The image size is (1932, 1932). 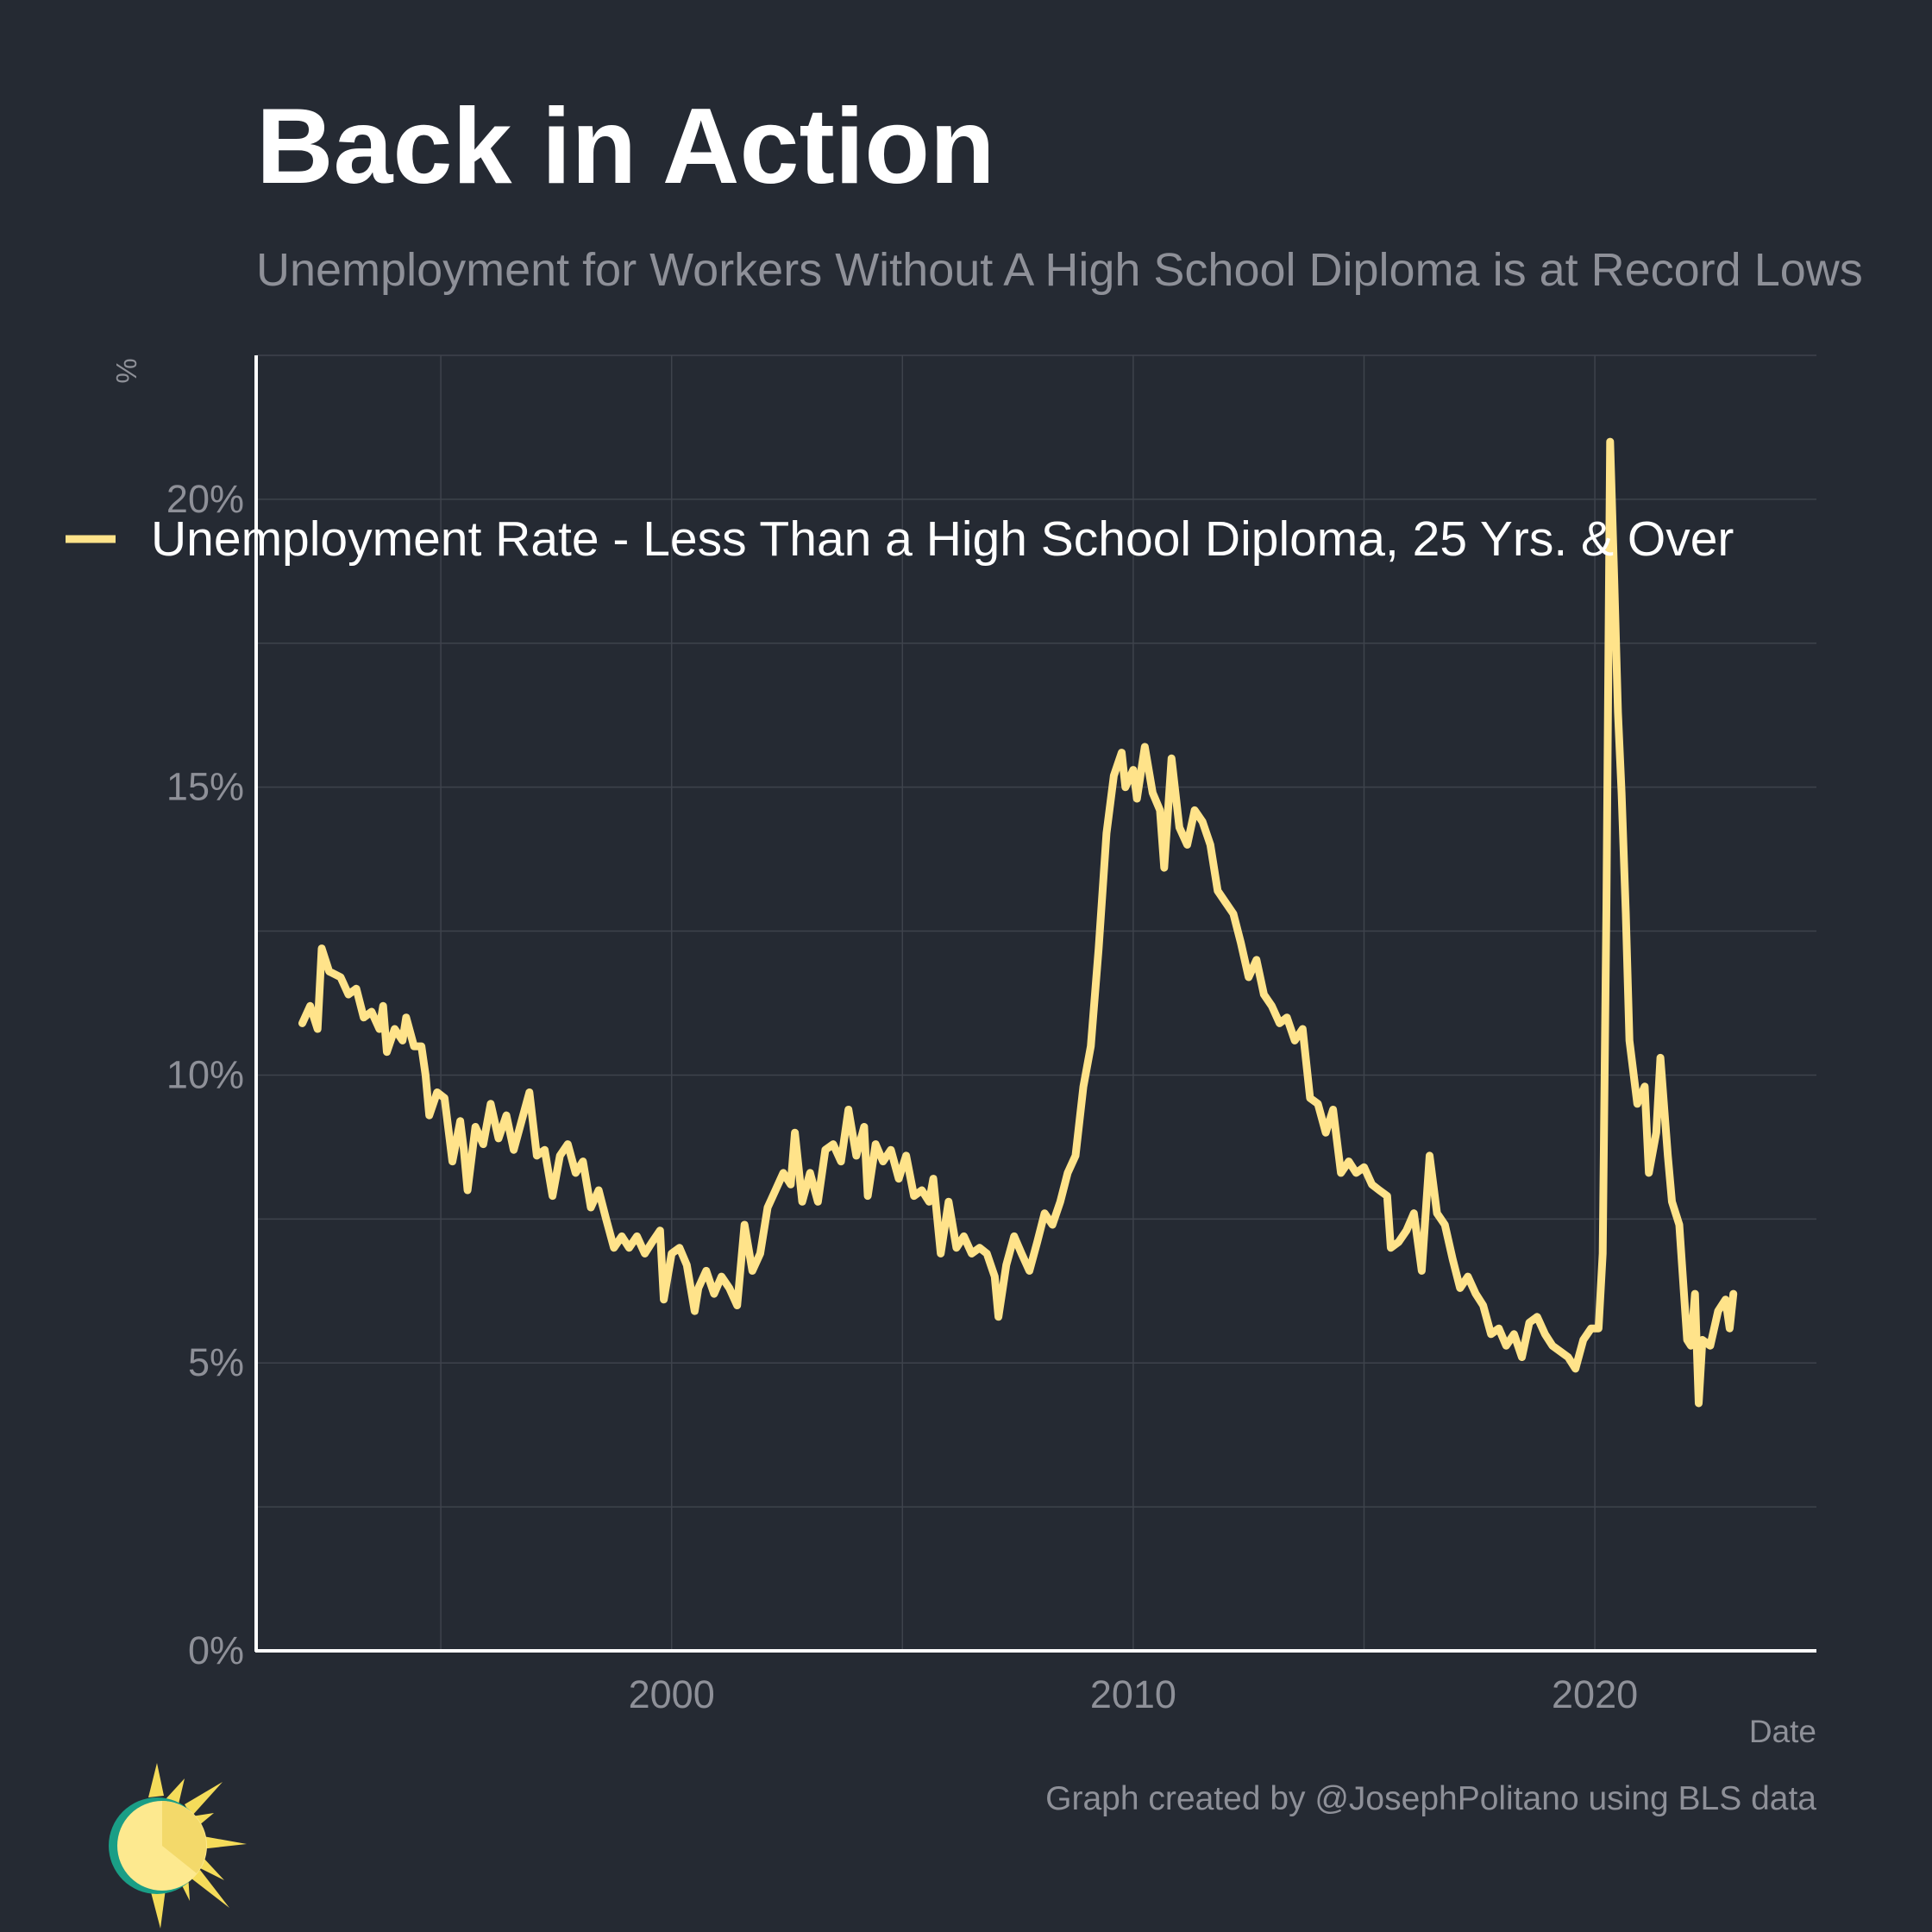 What do you see at coordinates (1595, 1694) in the screenshot?
I see `x-tick-label: 2020` at bounding box center [1595, 1694].